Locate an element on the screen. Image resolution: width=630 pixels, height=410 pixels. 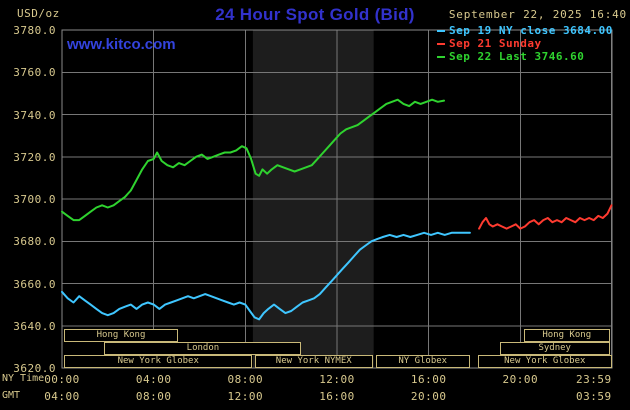
legend-item-sep21: Sep 21 Sunday is located at coordinates (489, 43).